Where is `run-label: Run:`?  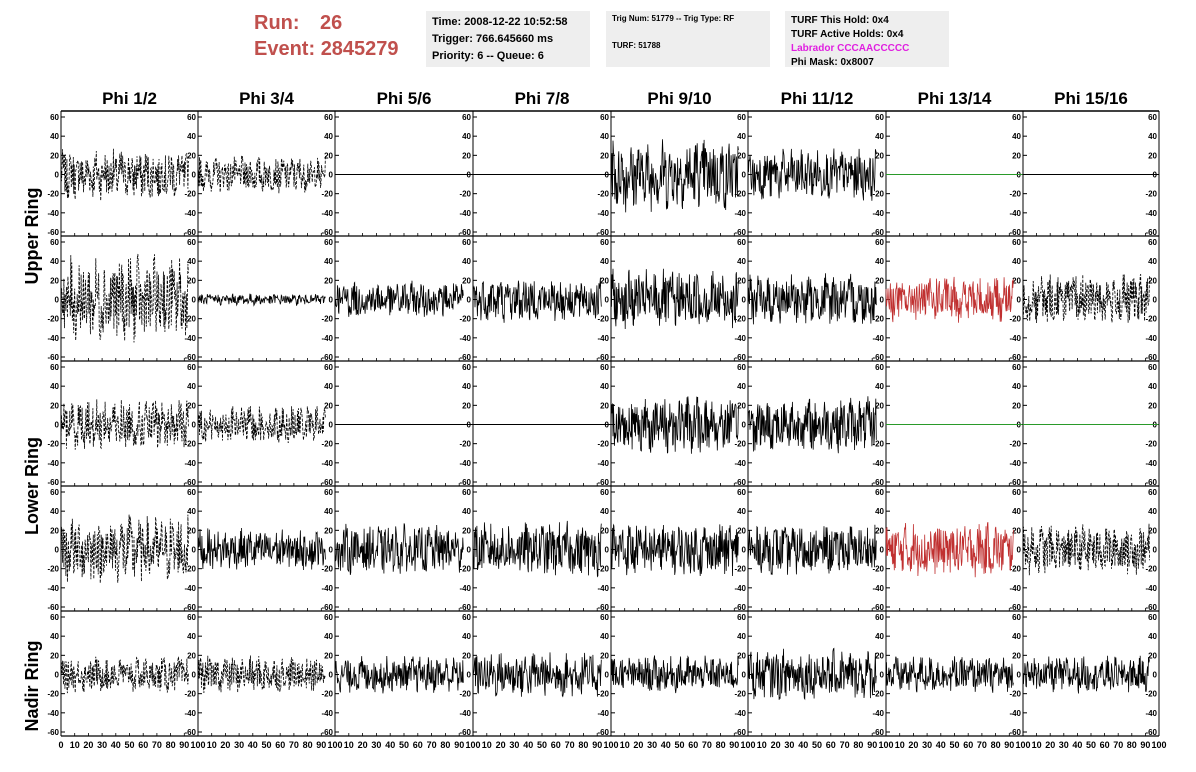 run-label: Run: is located at coordinates (277, 23).